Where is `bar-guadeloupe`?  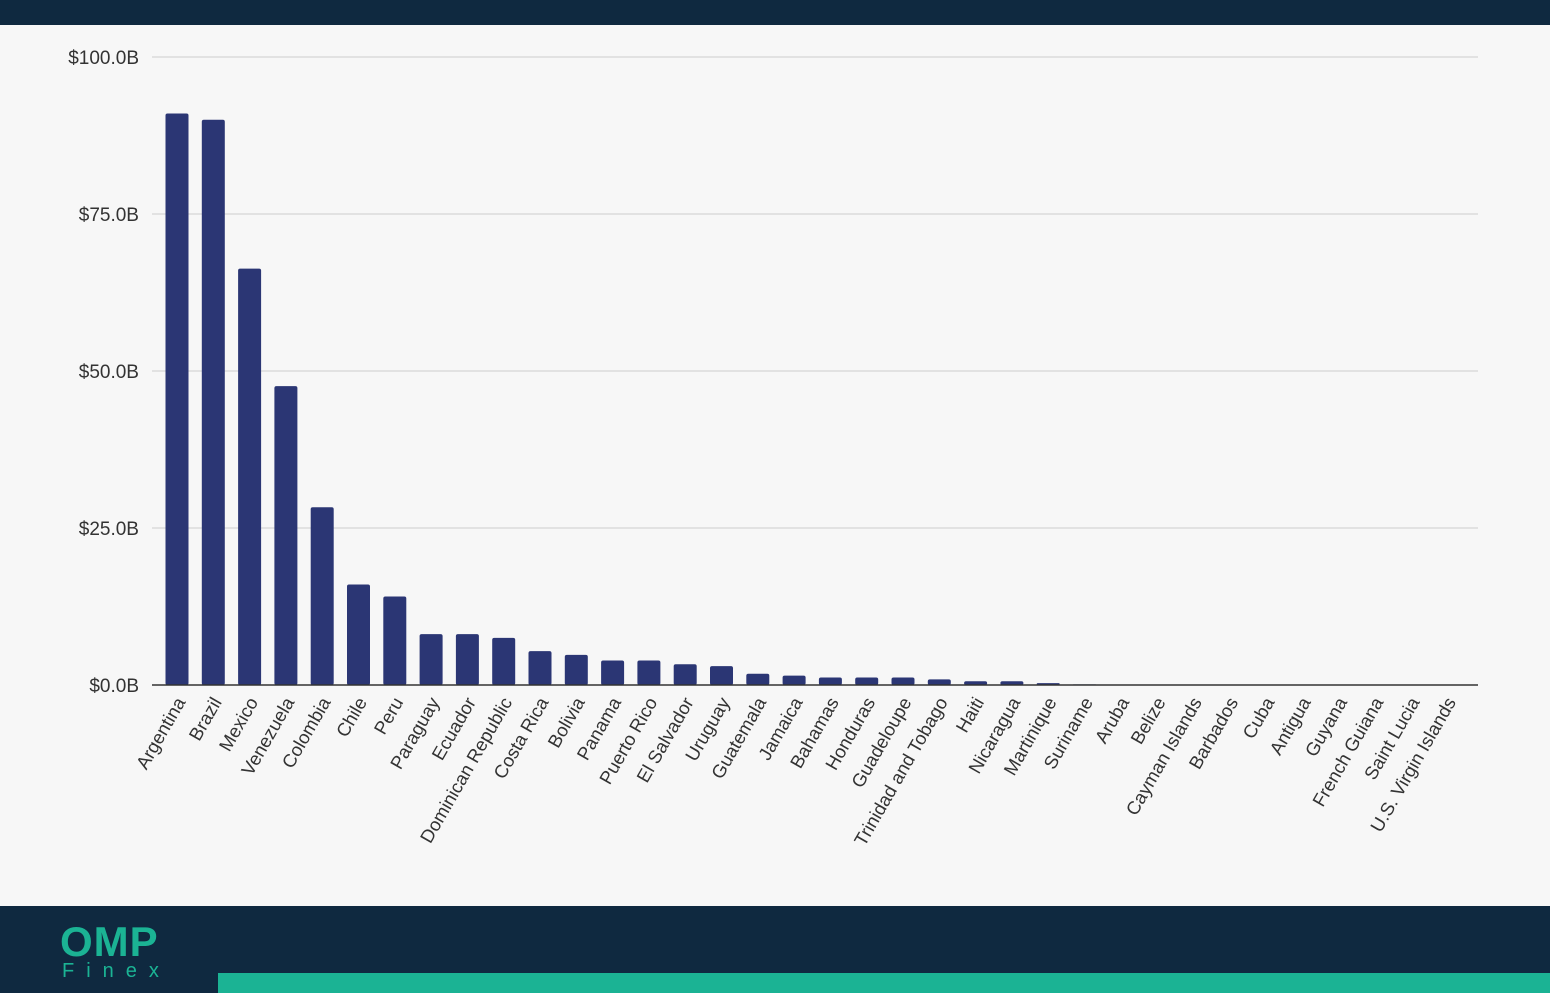
bar-guadeloupe is located at coordinates (903, 681).